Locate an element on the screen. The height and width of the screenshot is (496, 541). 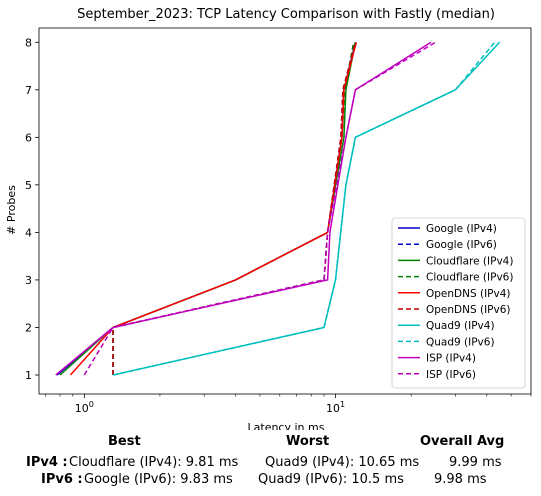
legend-entry: ISP (IPv4) is located at coordinates (451, 359).